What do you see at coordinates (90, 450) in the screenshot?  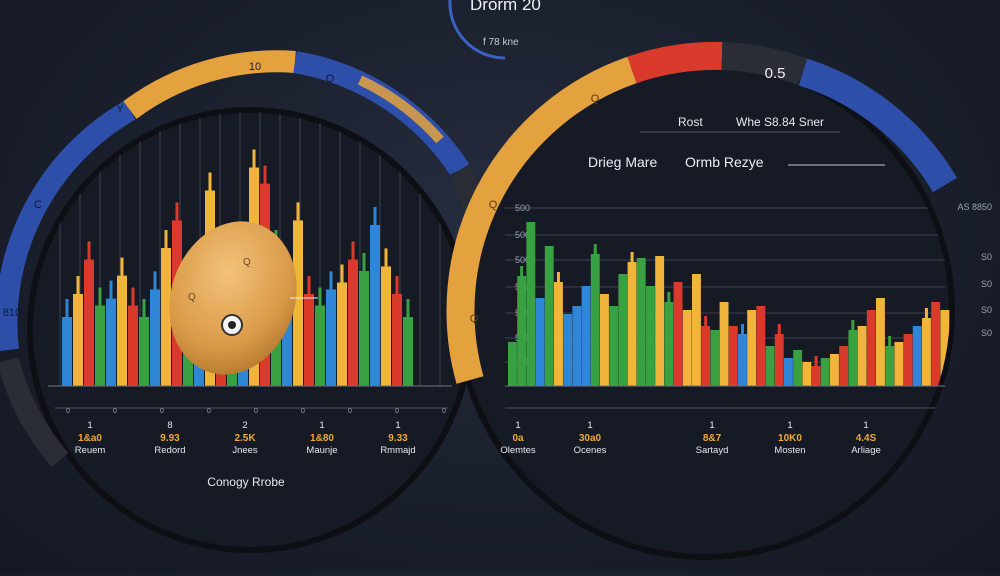 I see `left-column-name: Reuem` at bounding box center [90, 450].